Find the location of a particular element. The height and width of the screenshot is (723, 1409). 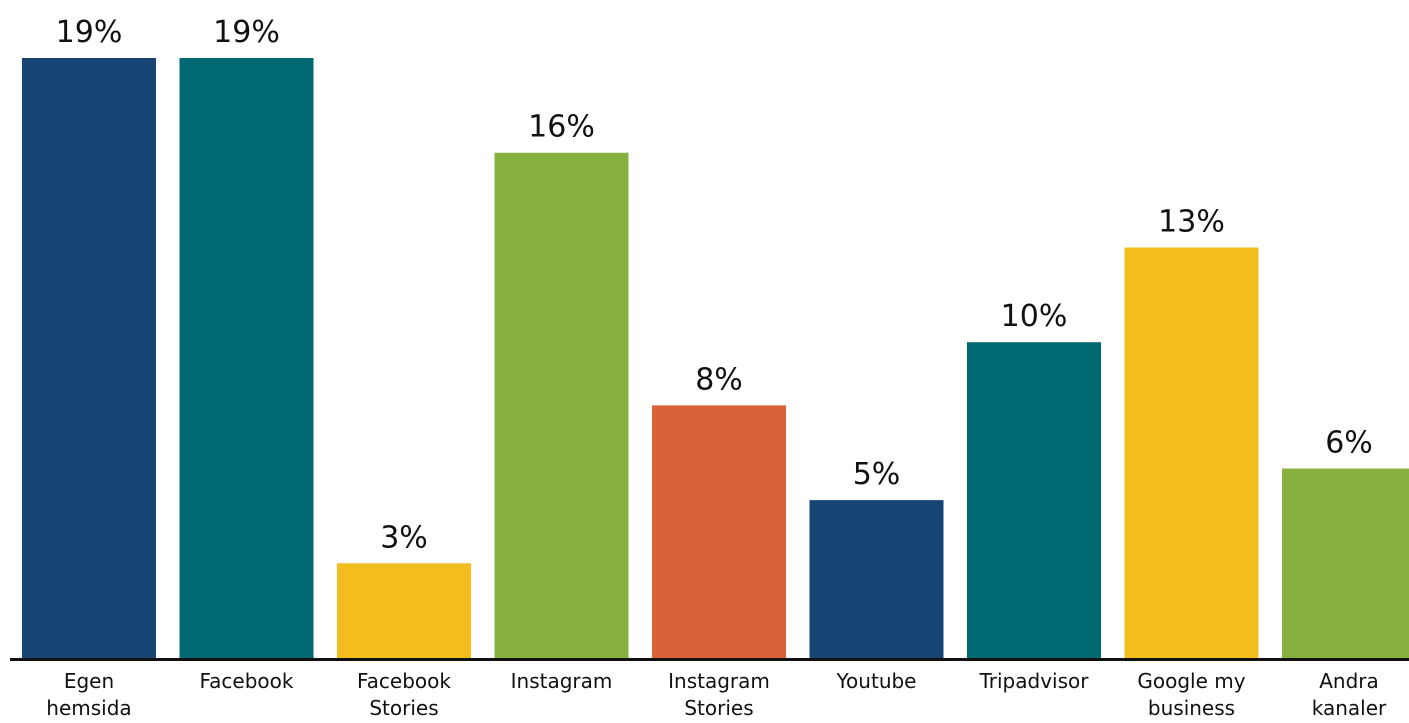

category-label-4: Instagram Stories is located at coordinates (719, 694).